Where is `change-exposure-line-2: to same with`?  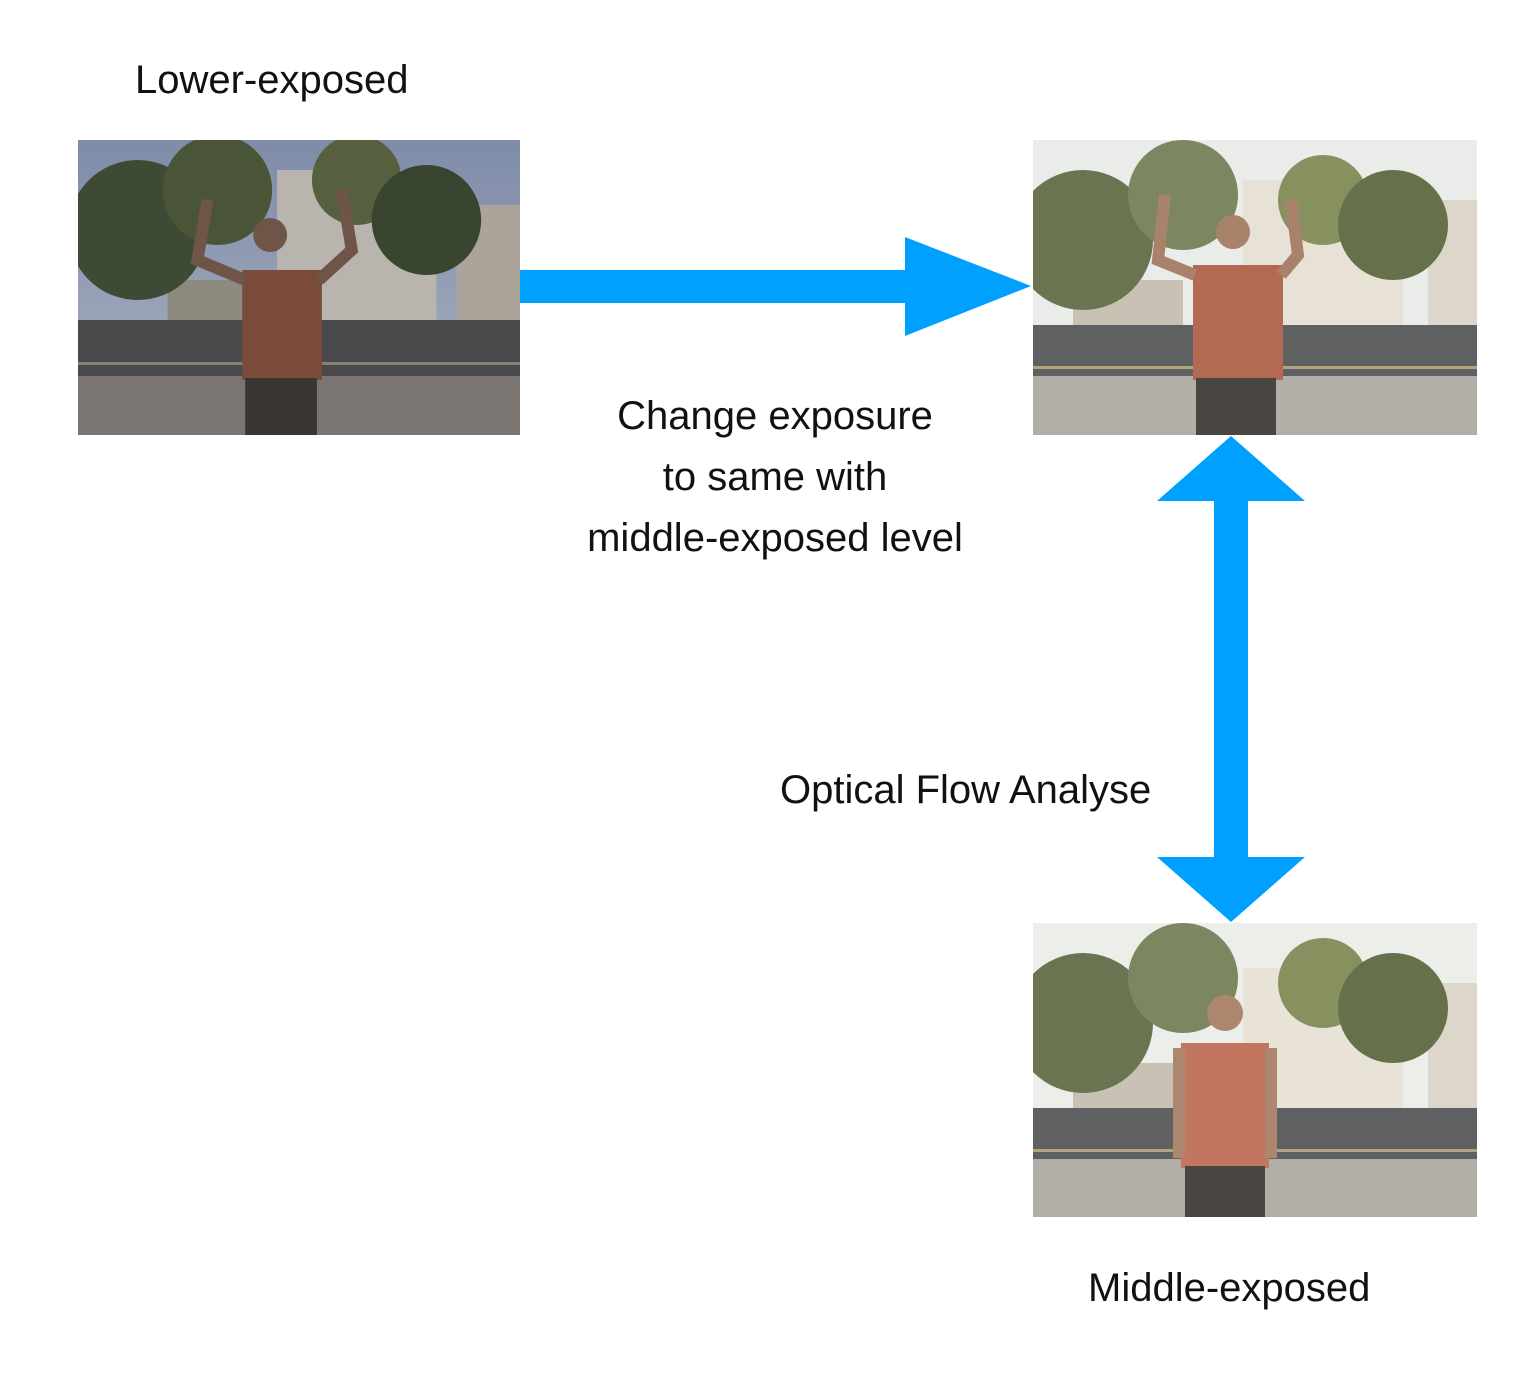 change-exposure-line-2: to same with is located at coordinates (775, 477).